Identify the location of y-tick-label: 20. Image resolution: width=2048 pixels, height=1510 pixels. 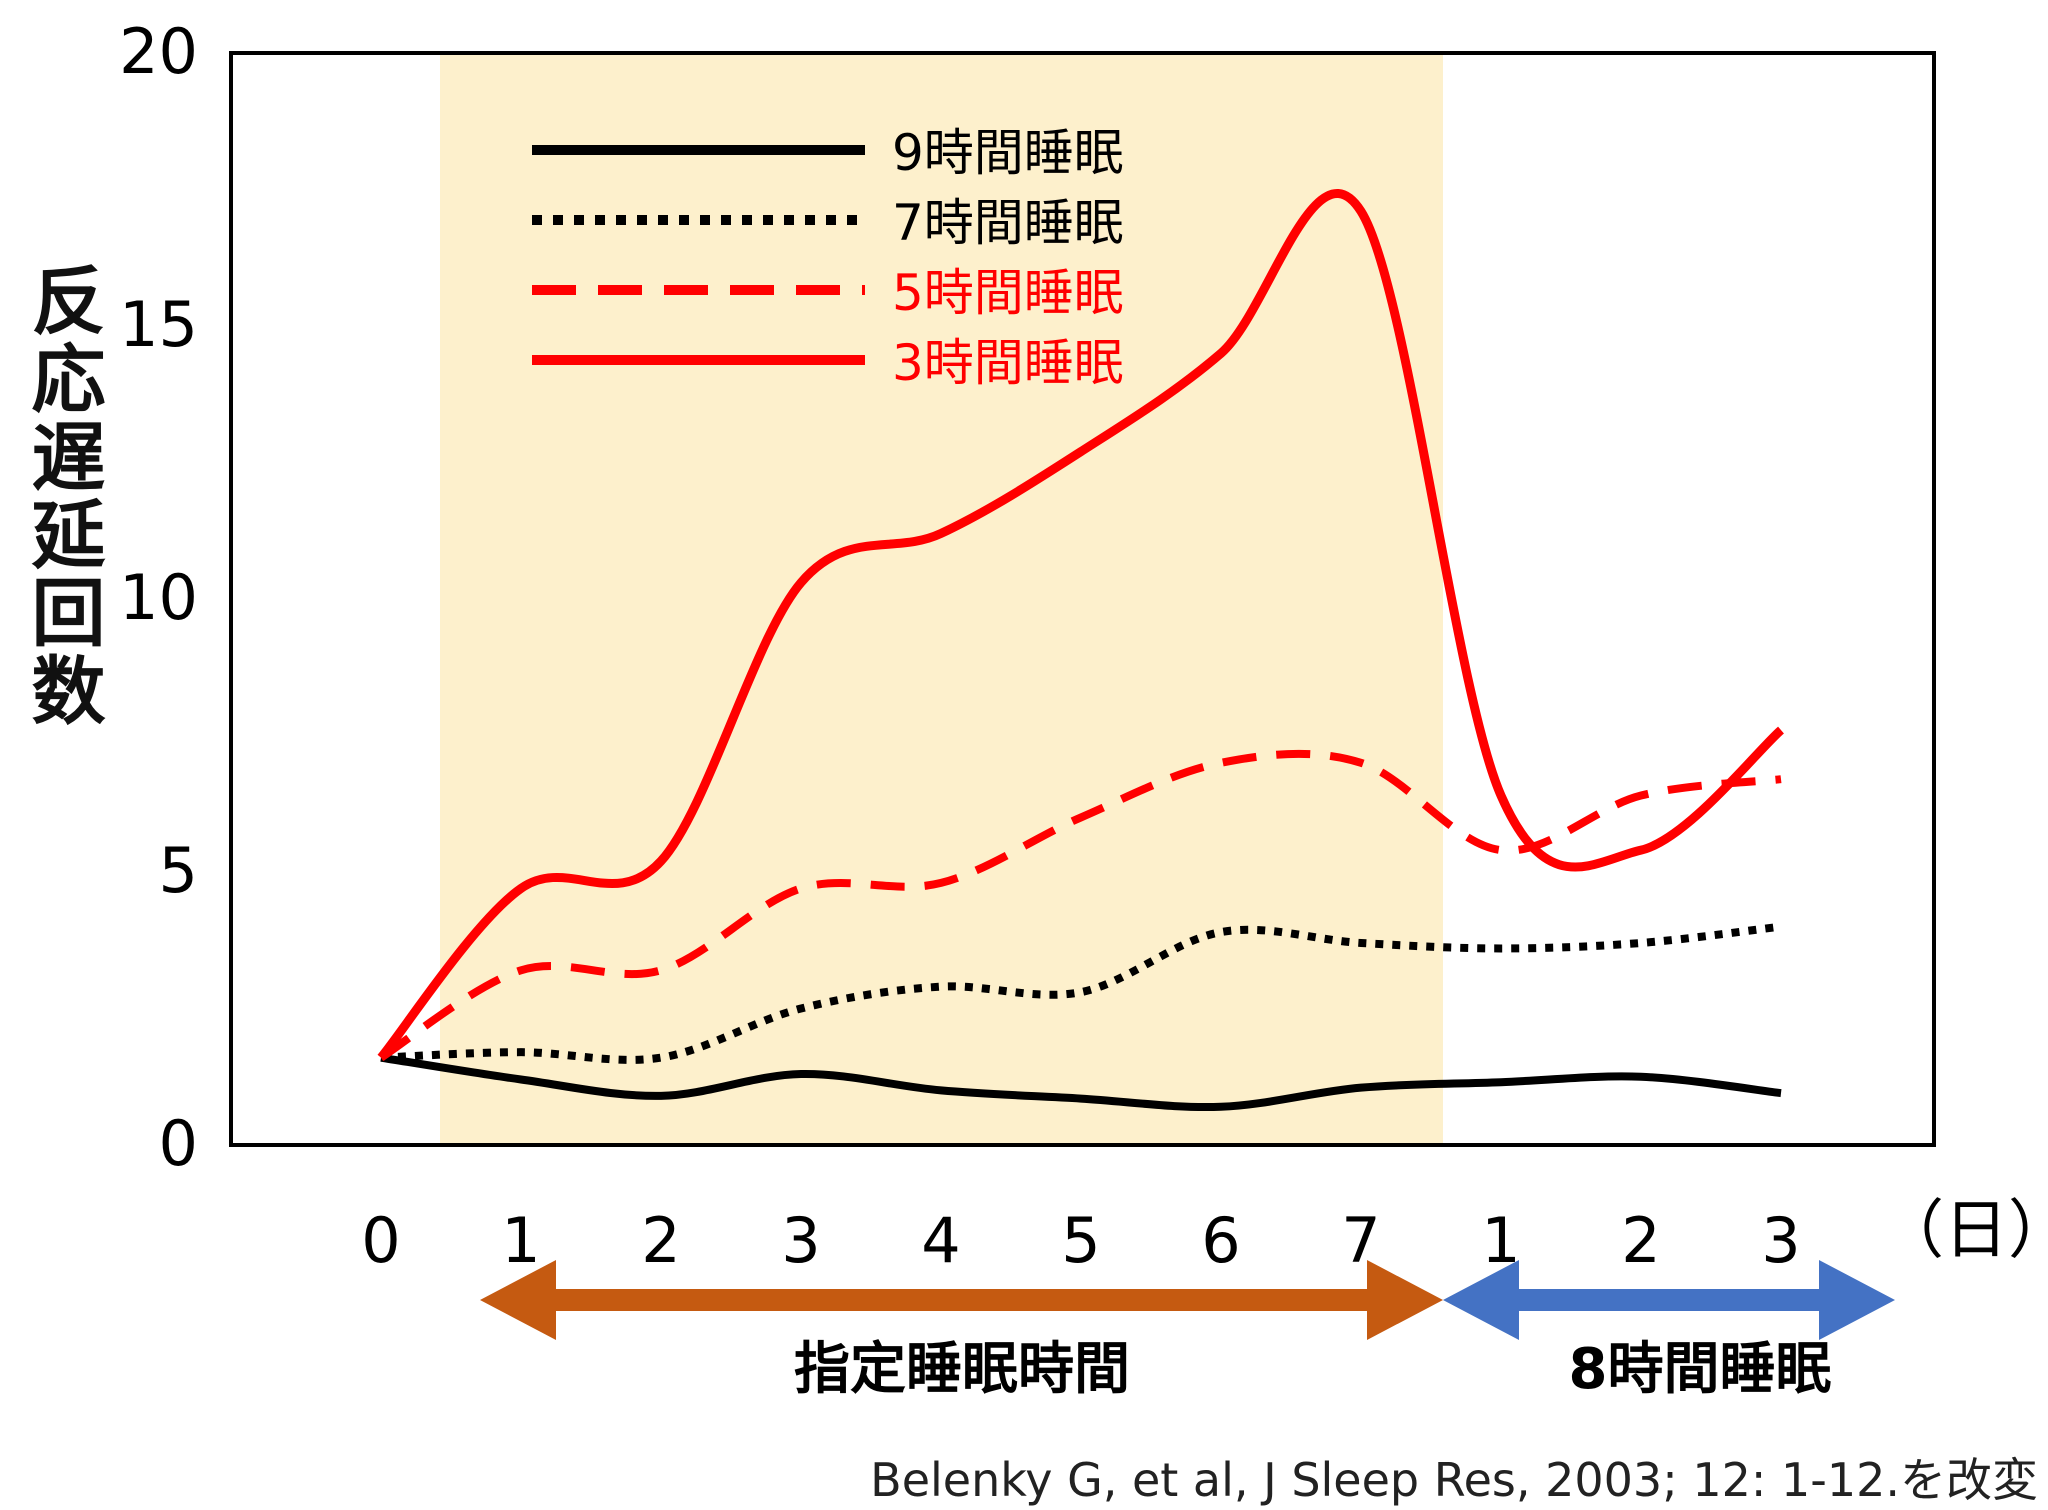
(158, 51).